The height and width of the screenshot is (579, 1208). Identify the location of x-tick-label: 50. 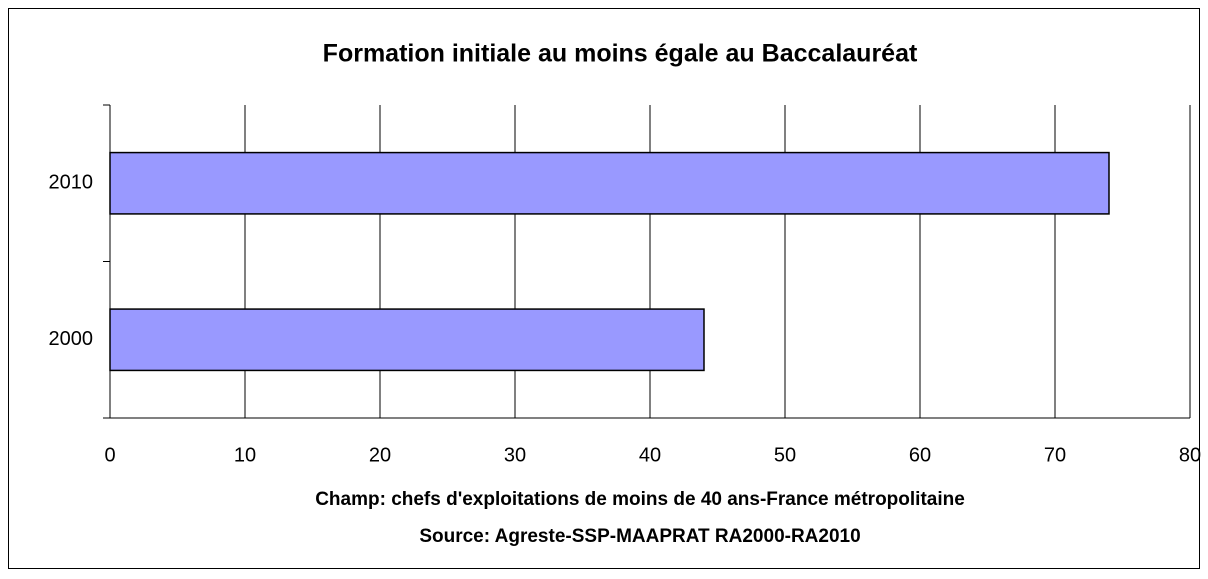
(785, 455).